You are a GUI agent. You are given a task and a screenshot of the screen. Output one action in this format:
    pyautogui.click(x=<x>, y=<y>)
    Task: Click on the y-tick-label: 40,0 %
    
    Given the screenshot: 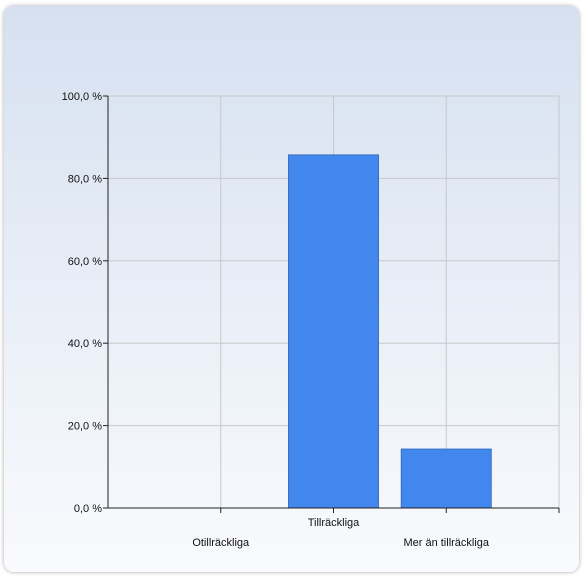 What is the action you would take?
    pyautogui.click(x=85, y=344)
    